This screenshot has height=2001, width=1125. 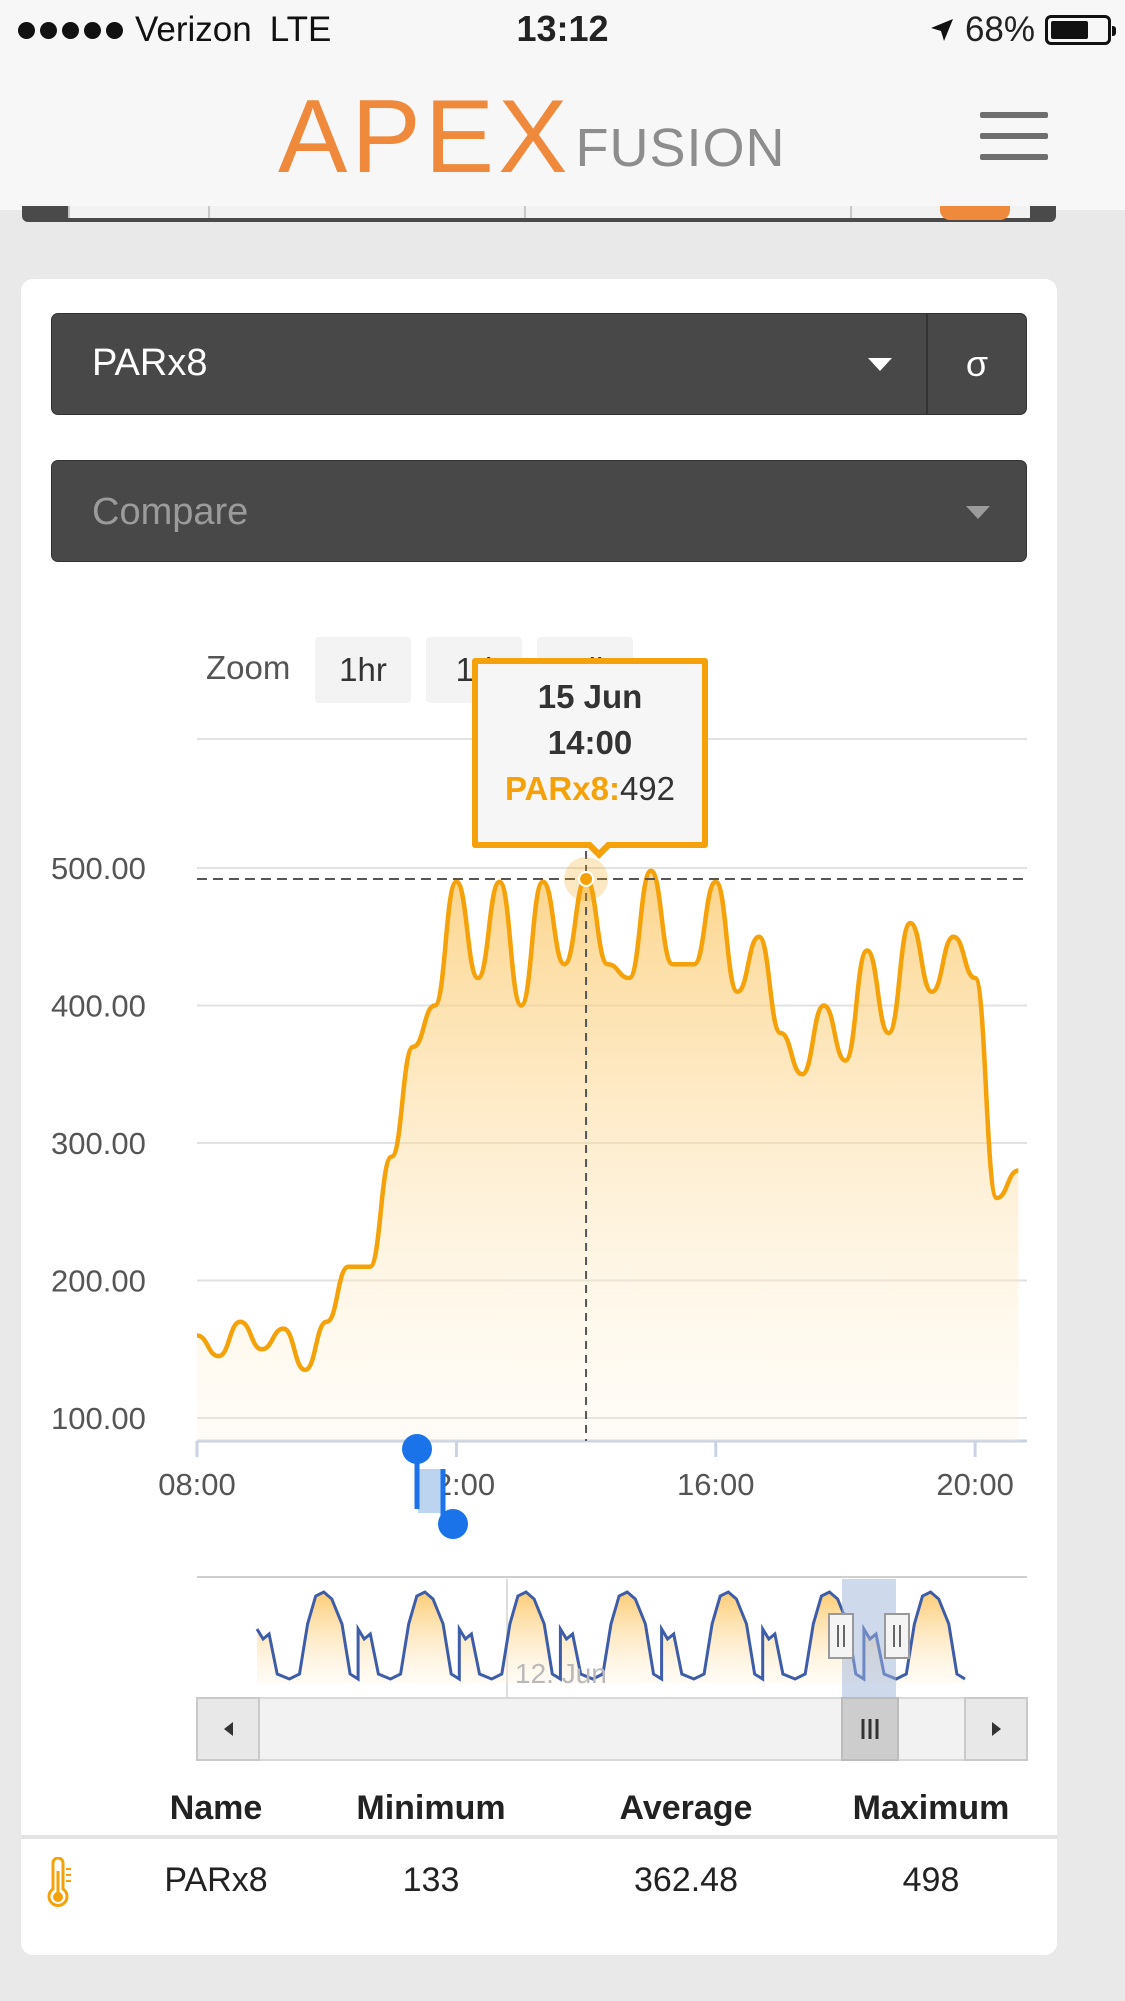 I want to click on battery-level, so click(x=1069, y=30).